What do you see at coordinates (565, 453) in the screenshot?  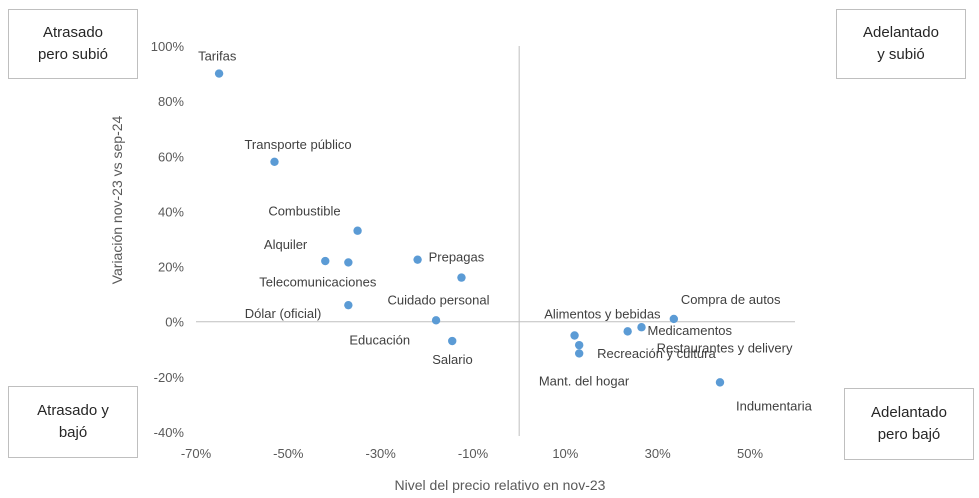 I see `x-tick-label: 10%` at bounding box center [565, 453].